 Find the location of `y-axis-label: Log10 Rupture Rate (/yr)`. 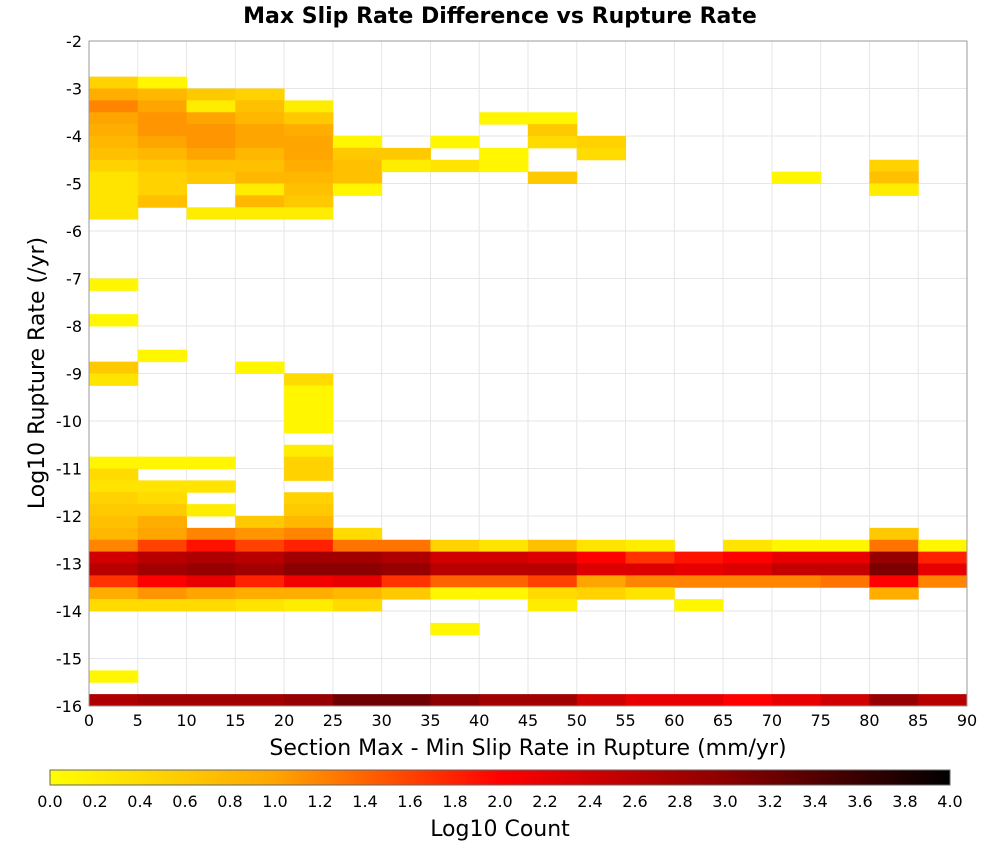

y-axis-label: Log10 Rupture Rate (/yr) is located at coordinates (37, 373).